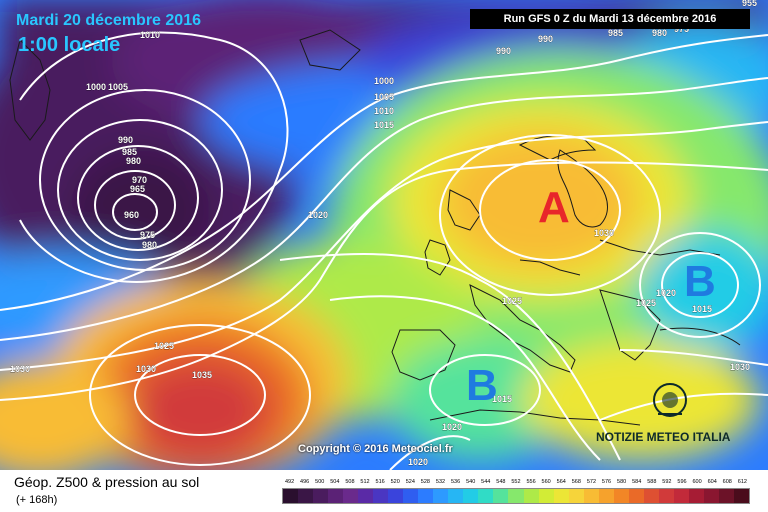 The height and width of the screenshot is (512, 768). I want to click on watermark-text: NOTIZIE METEO ITALIA, so click(663, 437).